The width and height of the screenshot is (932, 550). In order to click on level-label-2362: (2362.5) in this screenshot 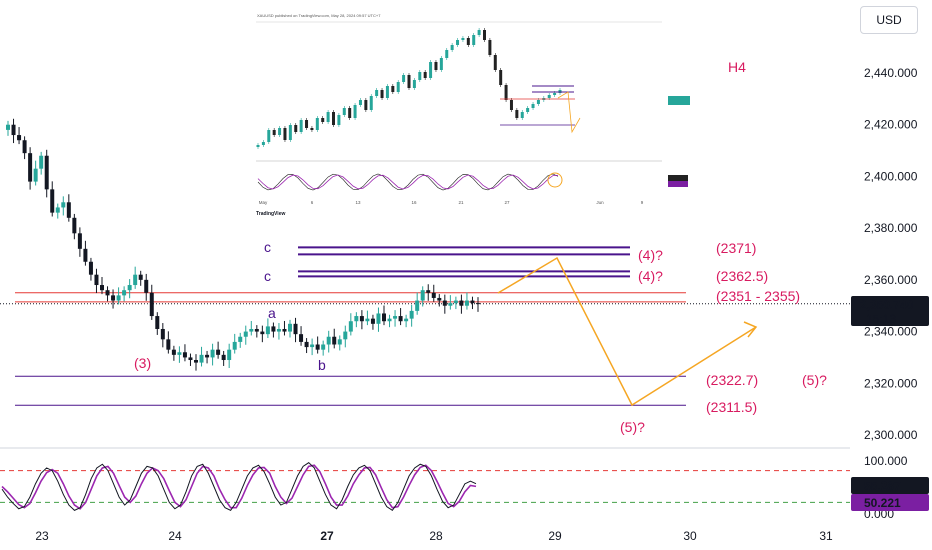, I will do `click(742, 276)`.